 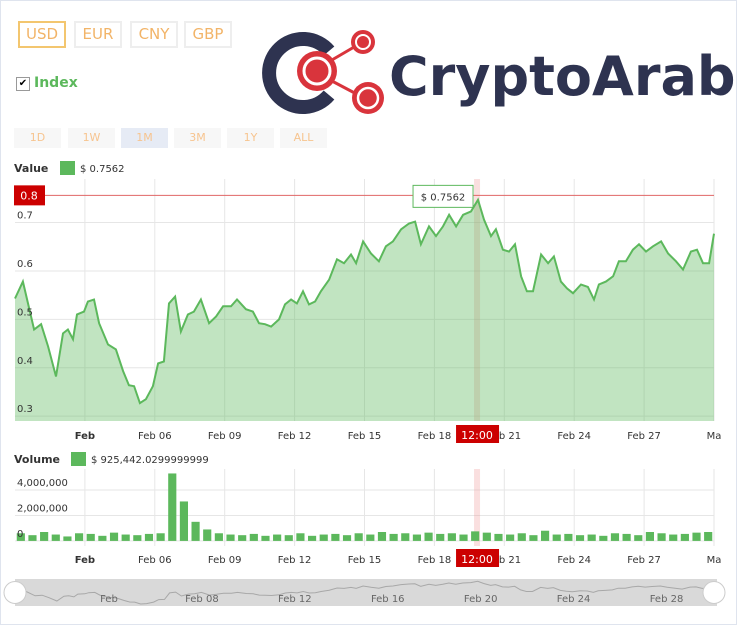 I want to click on navigator-tick-label: Feb 28, so click(x=667, y=599).